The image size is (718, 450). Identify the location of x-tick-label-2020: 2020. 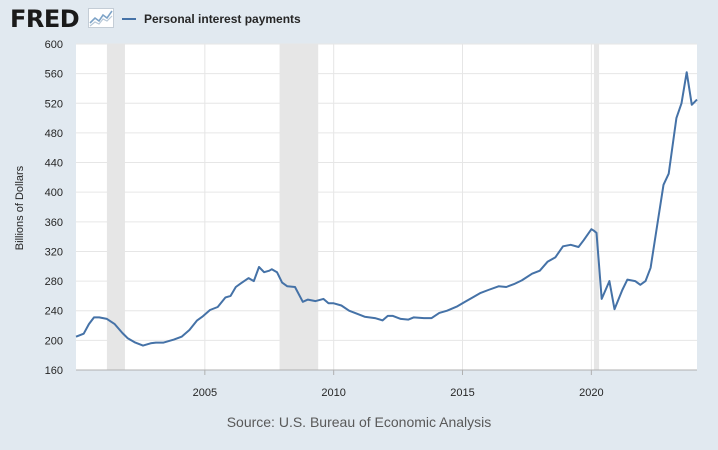
(591, 393).